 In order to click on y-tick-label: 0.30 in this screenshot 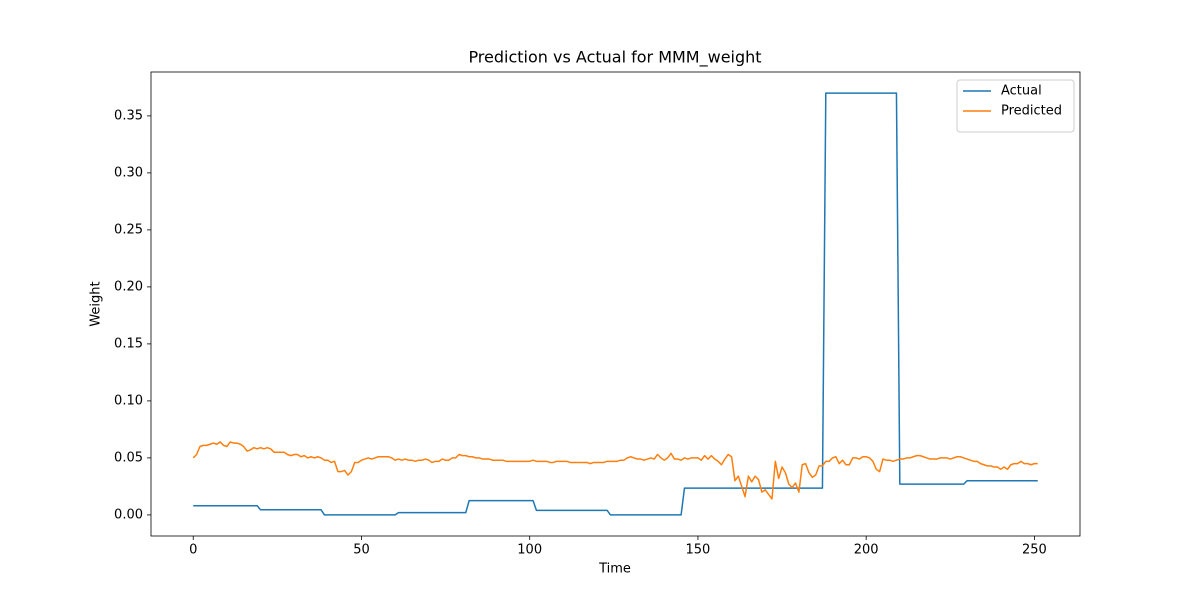, I will do `click(128, 172)`.